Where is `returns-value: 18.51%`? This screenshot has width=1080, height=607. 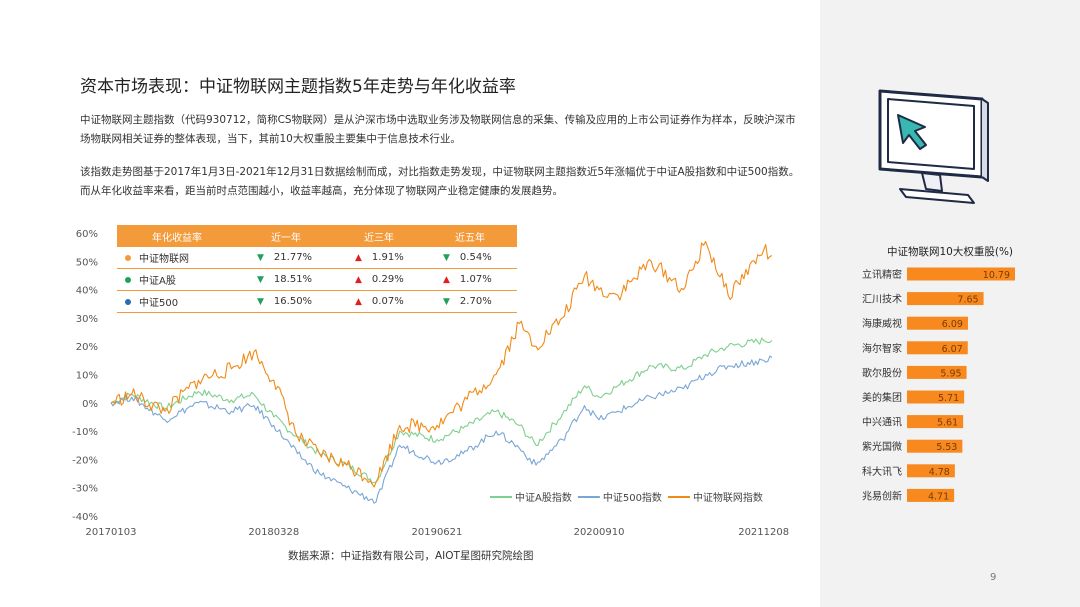 returns-value: 18.51% is located at coordinates (293, 279).